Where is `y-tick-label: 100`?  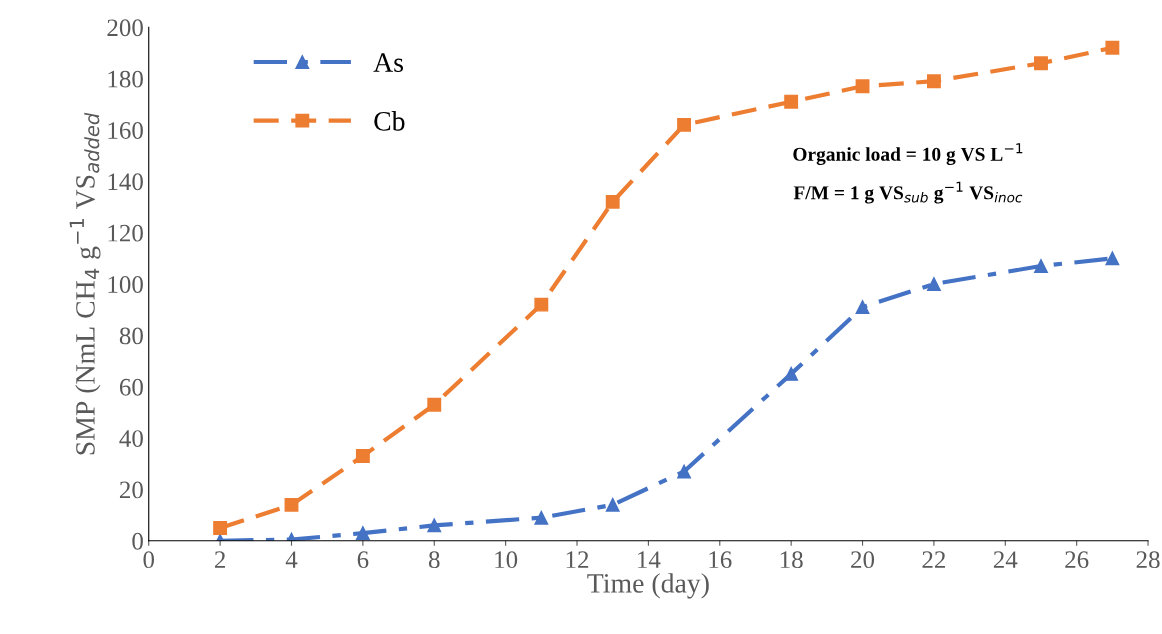 y-tick-label: 100 is located at coordinates (125, 284).